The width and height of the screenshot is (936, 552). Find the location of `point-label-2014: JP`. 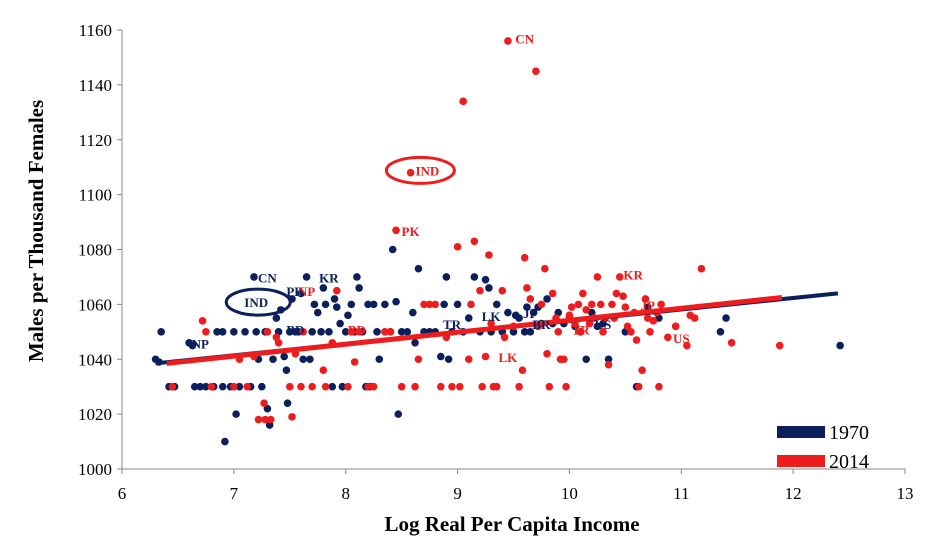

point-label-2014: JP is located at coordinates (648, 305).